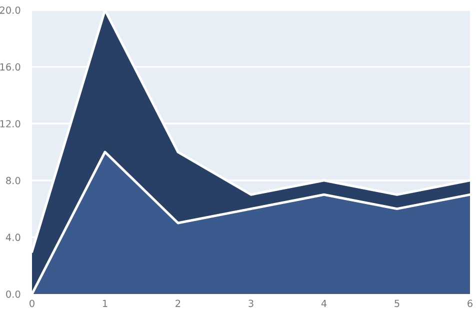  I want to click on y-tick-label: 4.0, so click(13, 238).